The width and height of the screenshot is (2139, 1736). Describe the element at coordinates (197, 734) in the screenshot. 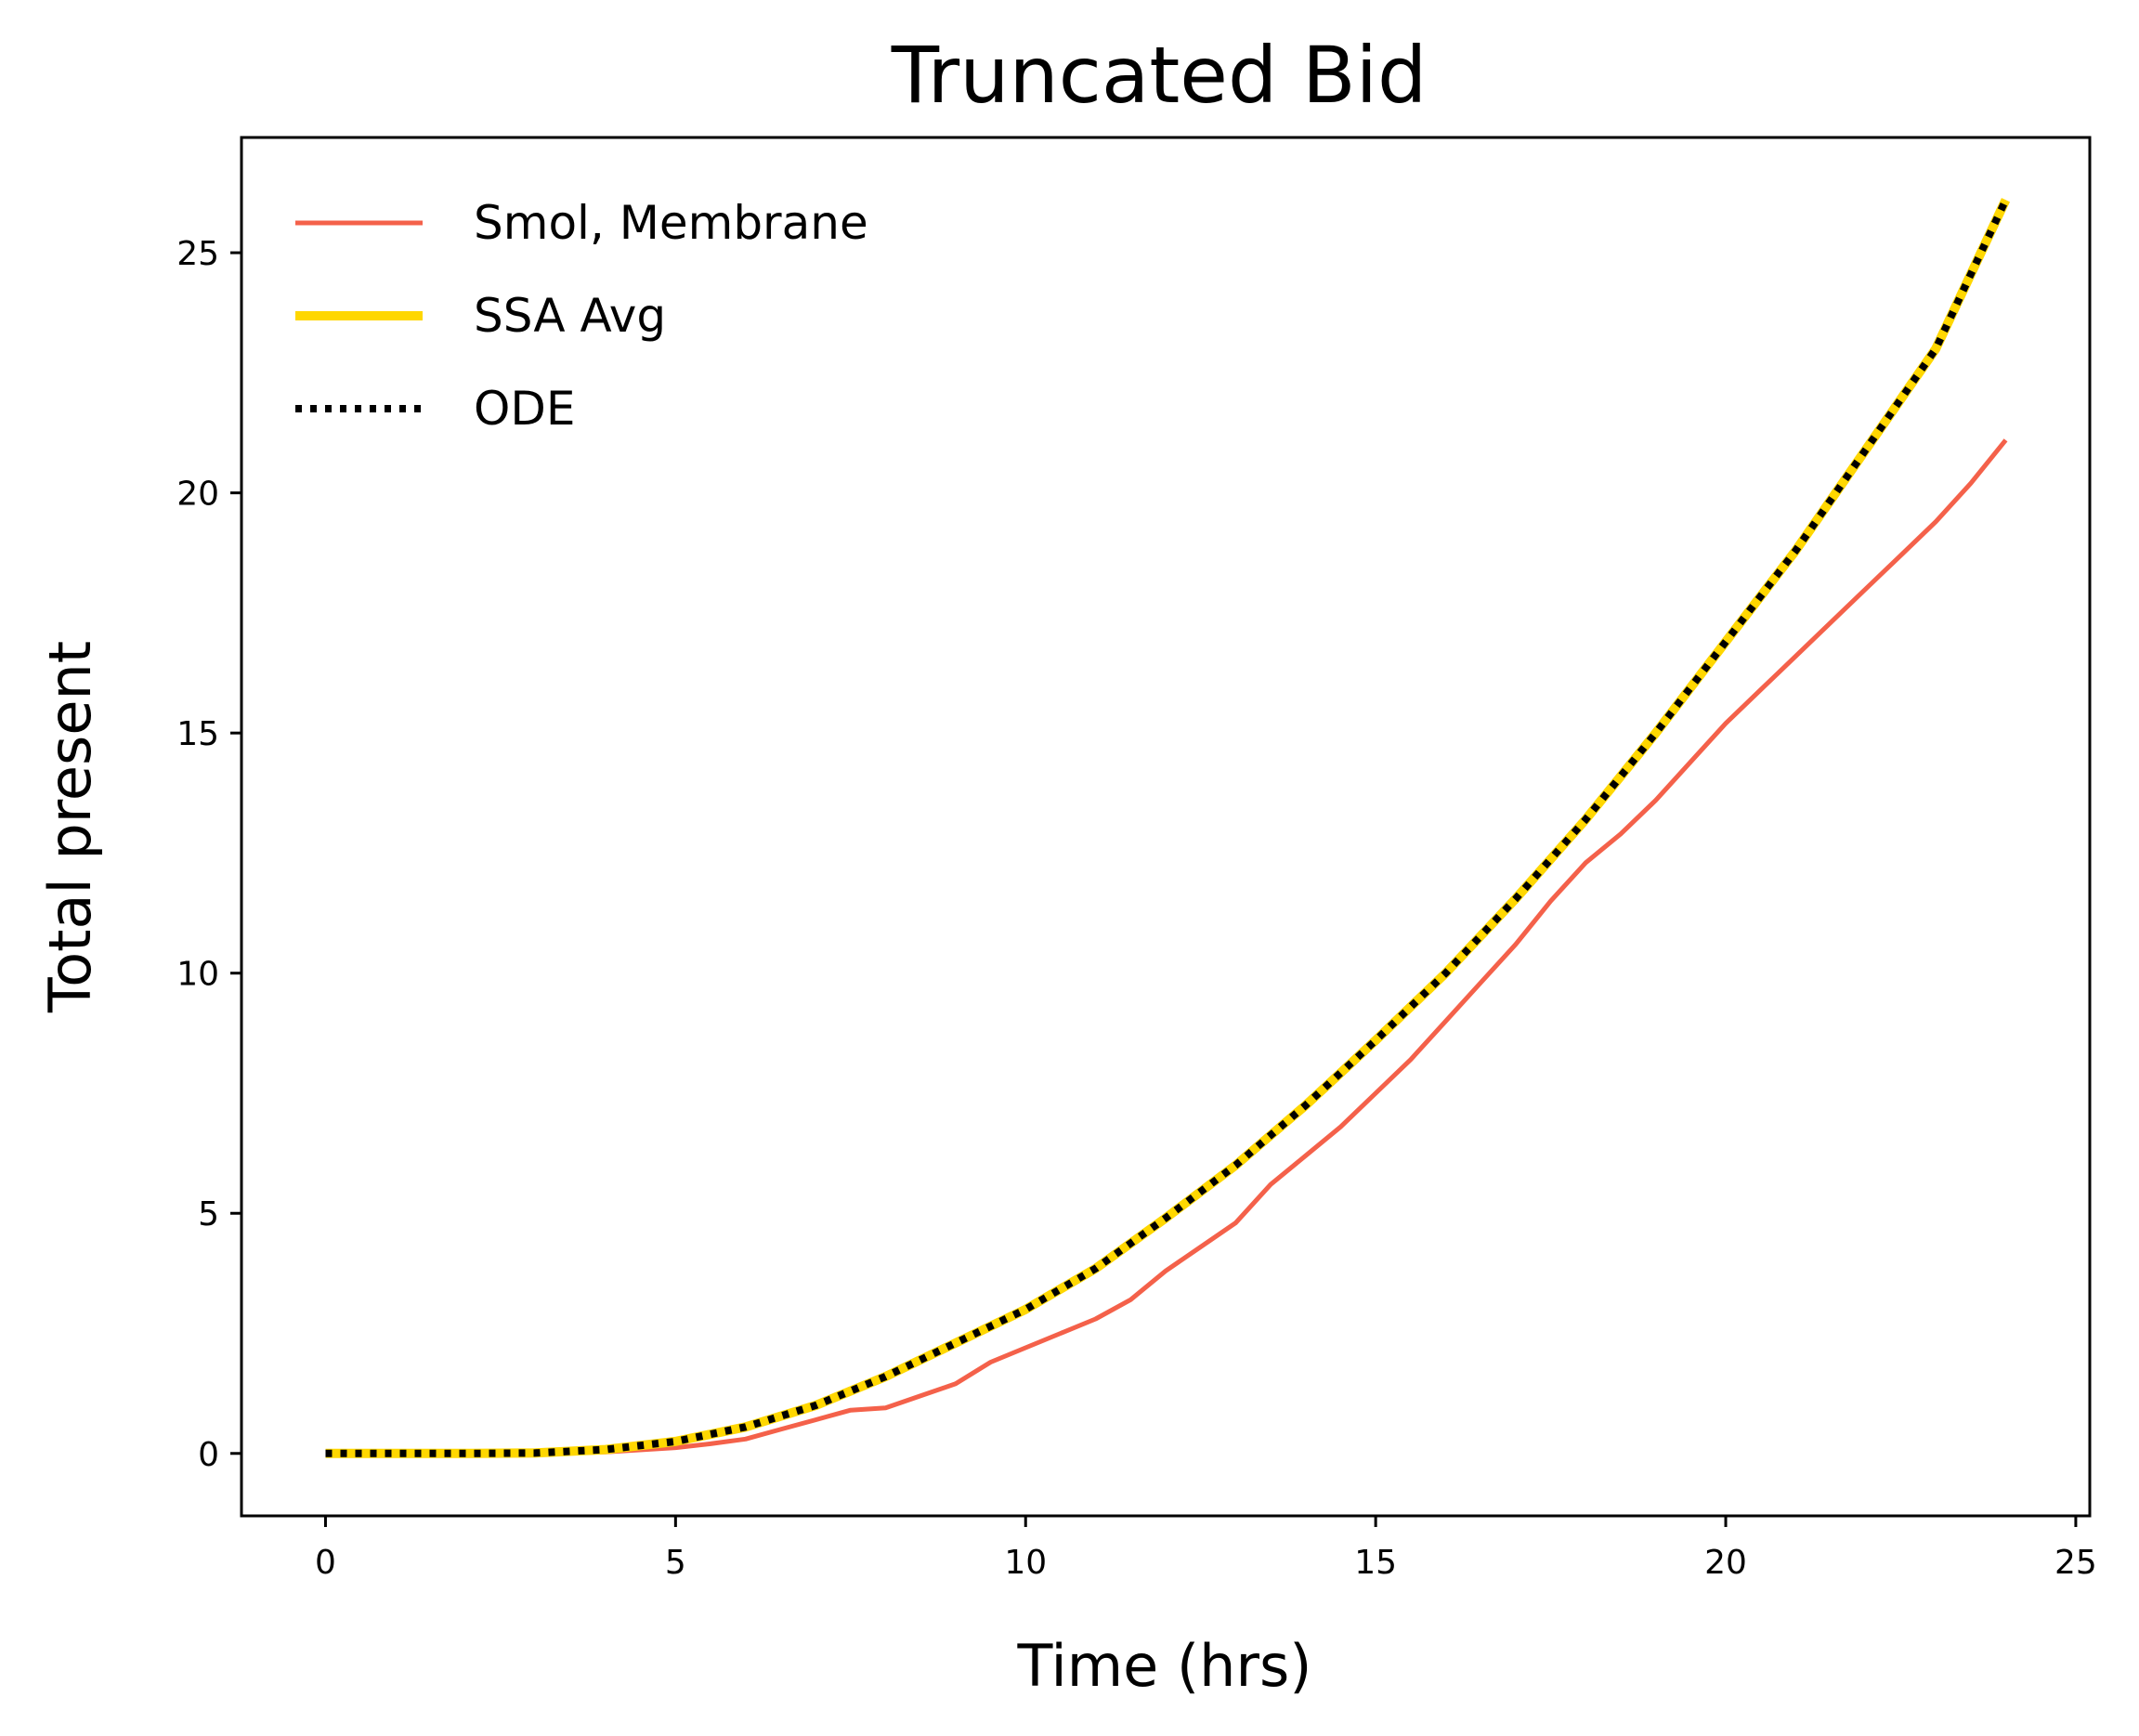

I see `y-tick-label: 15` at that location.